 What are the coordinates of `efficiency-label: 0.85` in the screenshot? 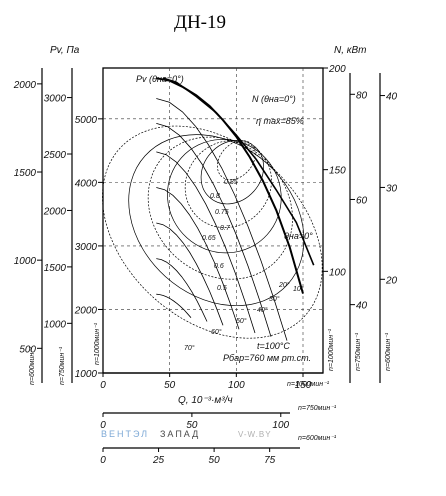 It's located at (231, 182).